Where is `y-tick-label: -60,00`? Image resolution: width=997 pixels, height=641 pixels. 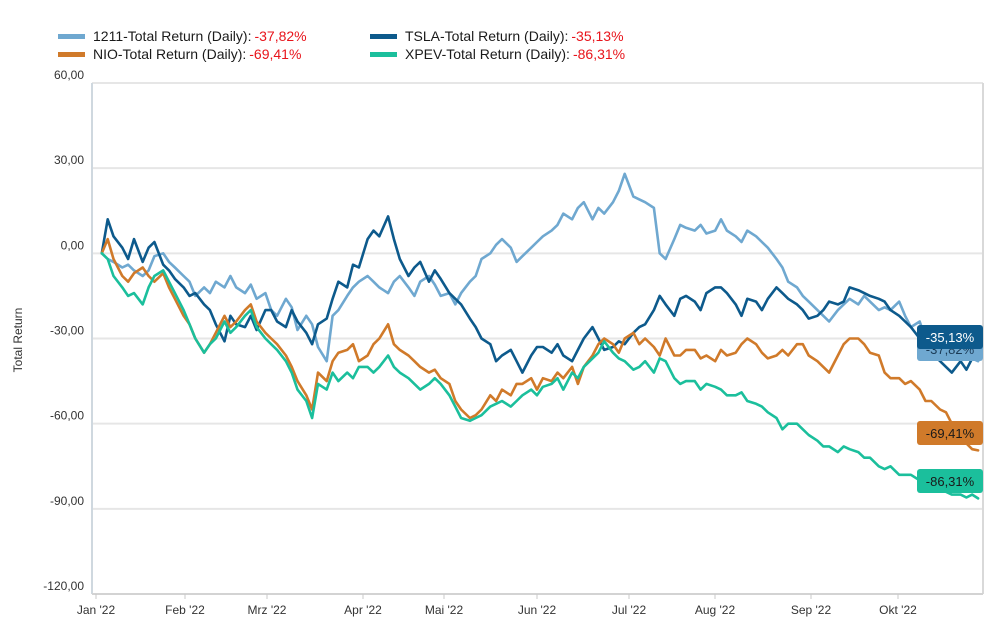 y-tick-label: -60,00 is located at coordinates (67, 416).